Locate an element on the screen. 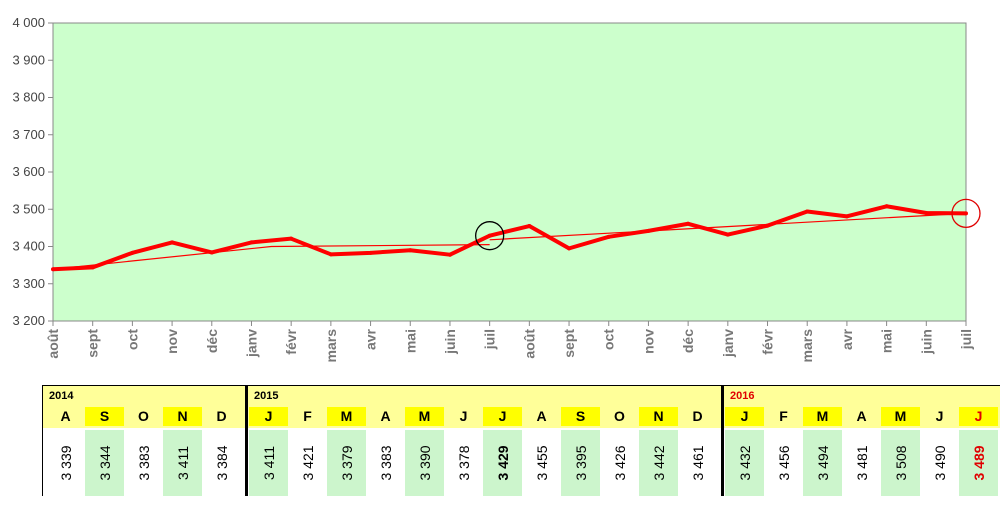 The height and width of the screenshot is (512, 1000). month-letter: N is located at coordinates (658, 416).